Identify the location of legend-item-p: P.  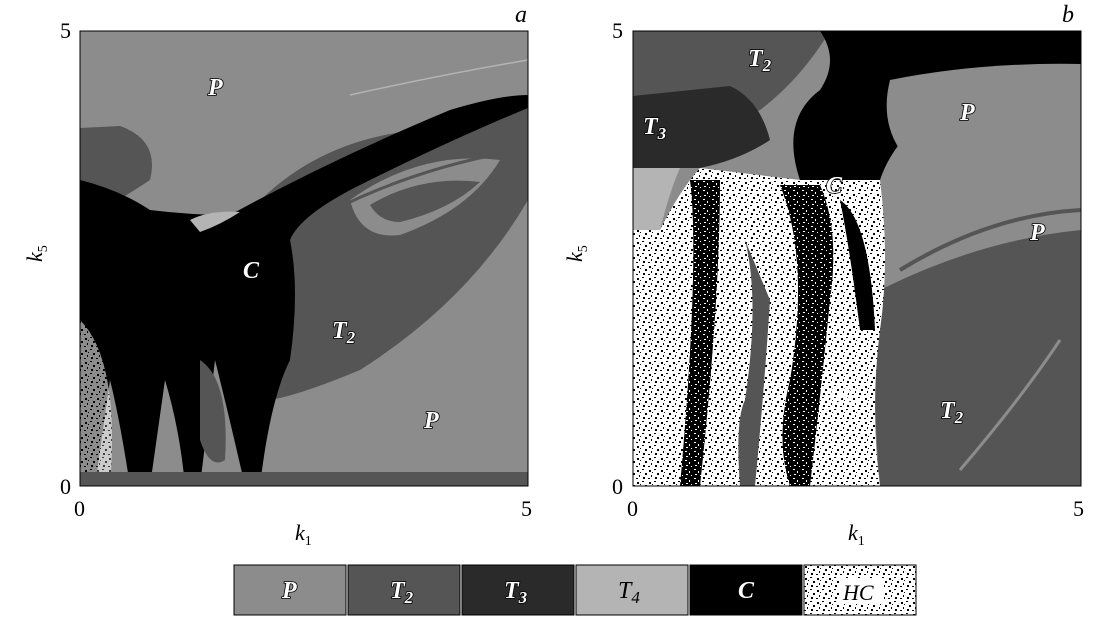
(290, 590).